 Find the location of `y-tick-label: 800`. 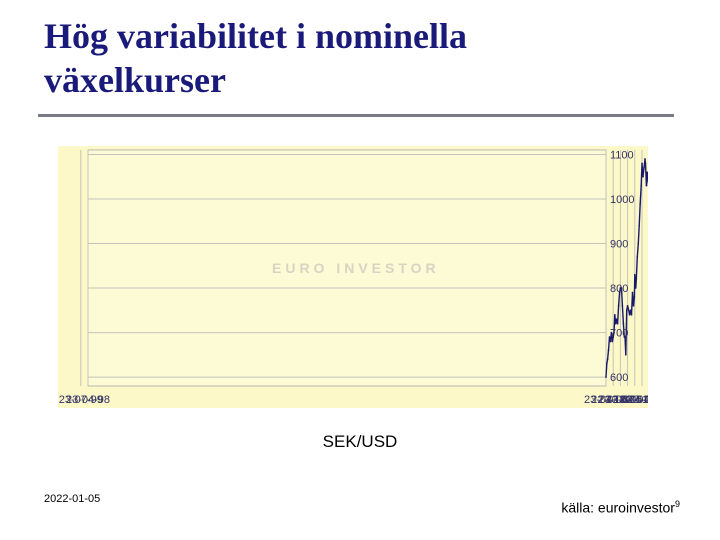

y-tick-label: 800 is located at coordinates (619, 289).